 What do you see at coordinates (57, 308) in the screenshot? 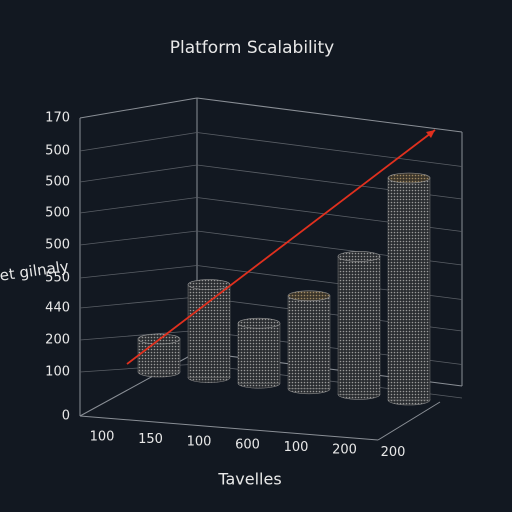
I see `y-tick-label: 440` at bounding box center [57, 308].